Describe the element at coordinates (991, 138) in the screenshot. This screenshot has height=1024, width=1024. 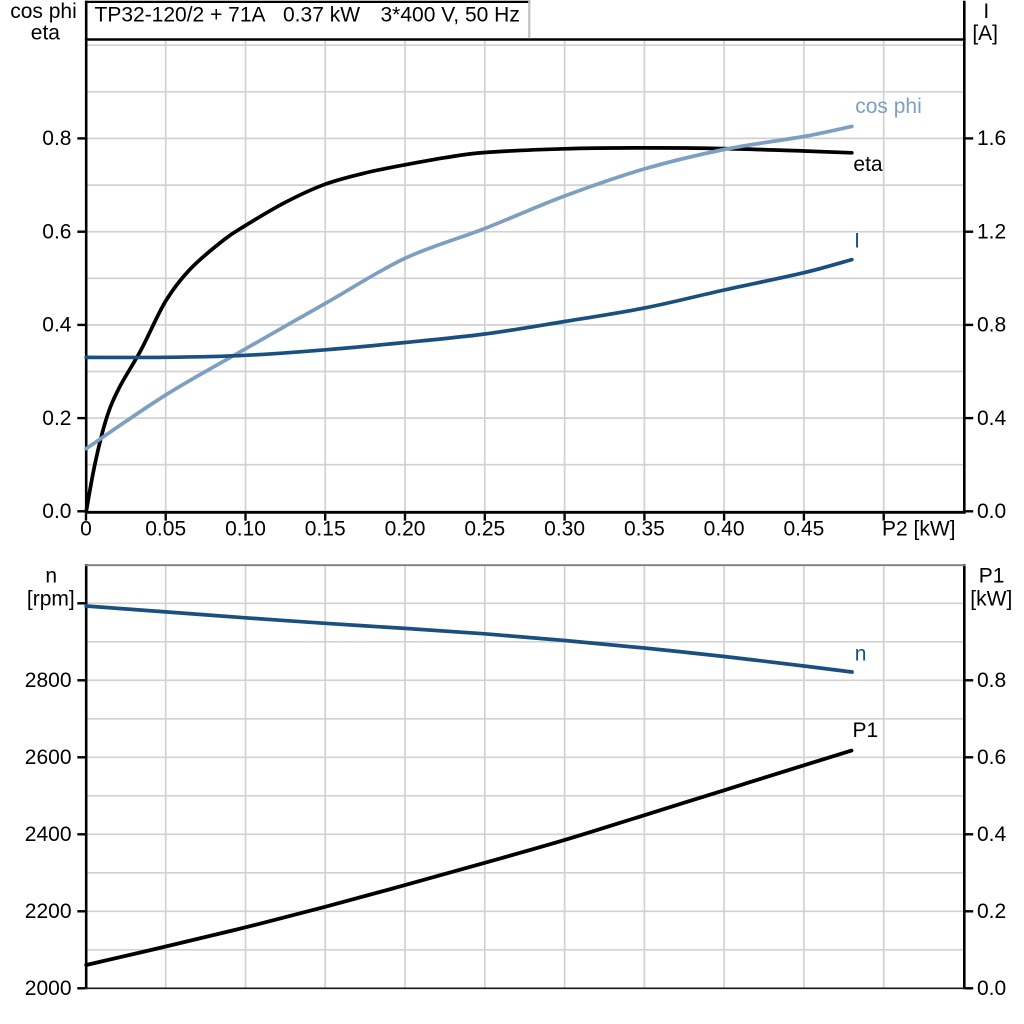
I see `svg-text: 1.6` at that location.